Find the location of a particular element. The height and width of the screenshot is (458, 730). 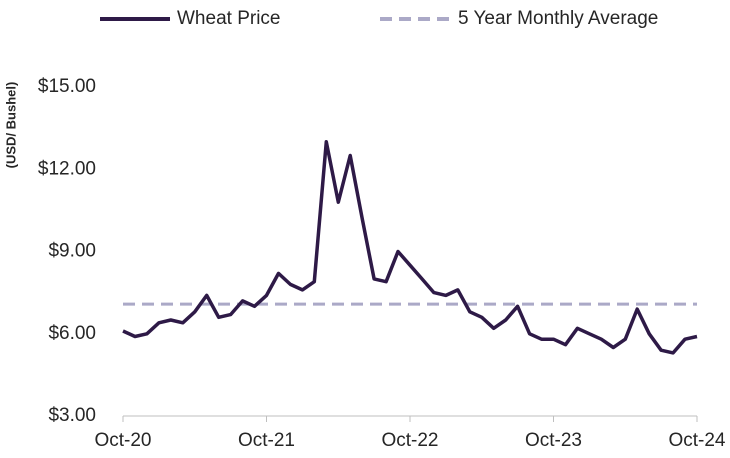

x-tick-label: Oct-20 is located at coordinates (122, 440).